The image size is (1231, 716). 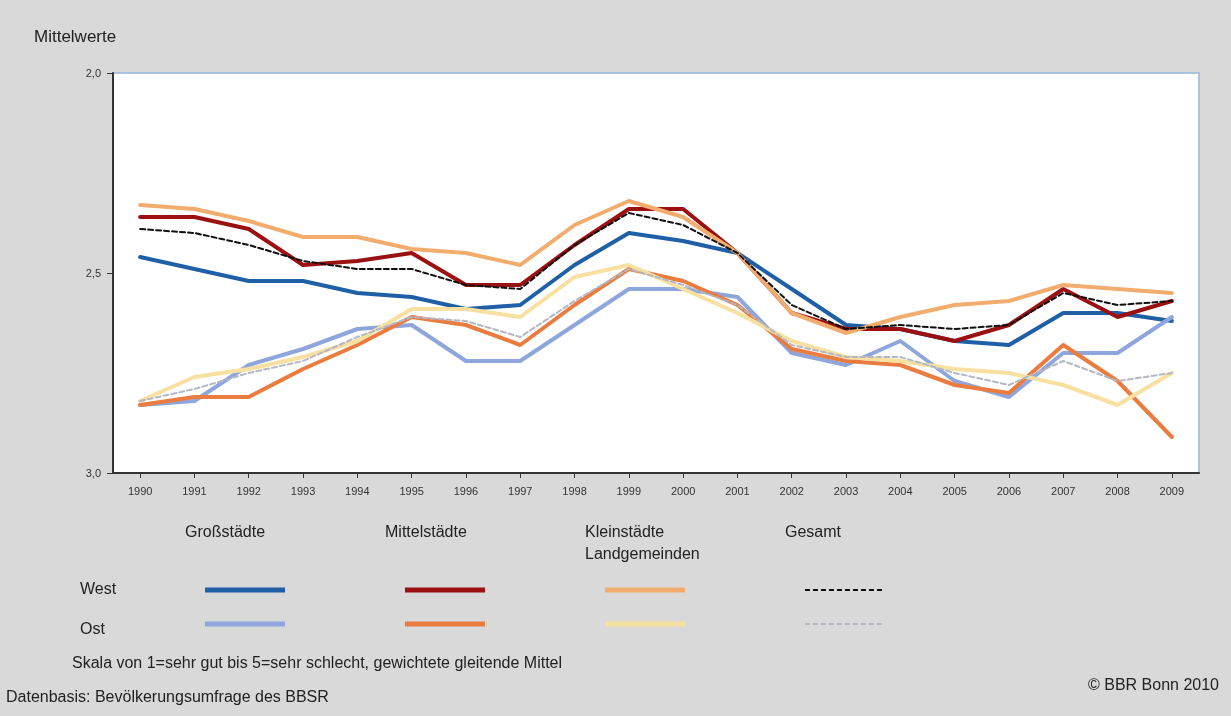 I want to click on x-tick-label: 1993, so click(x=303, y=490).